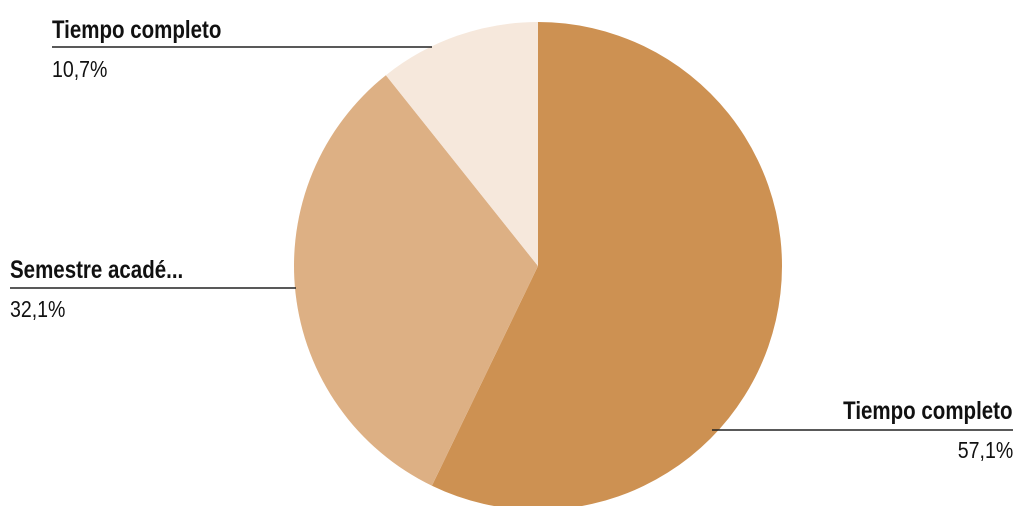 The height and width of the screenshot is (506, 1016). What do you see at coordinates (80, 69) in the screenshot?
I see `slice-value-tiempo-completo-minor: 10,7%` at bounding box center [80, 69].